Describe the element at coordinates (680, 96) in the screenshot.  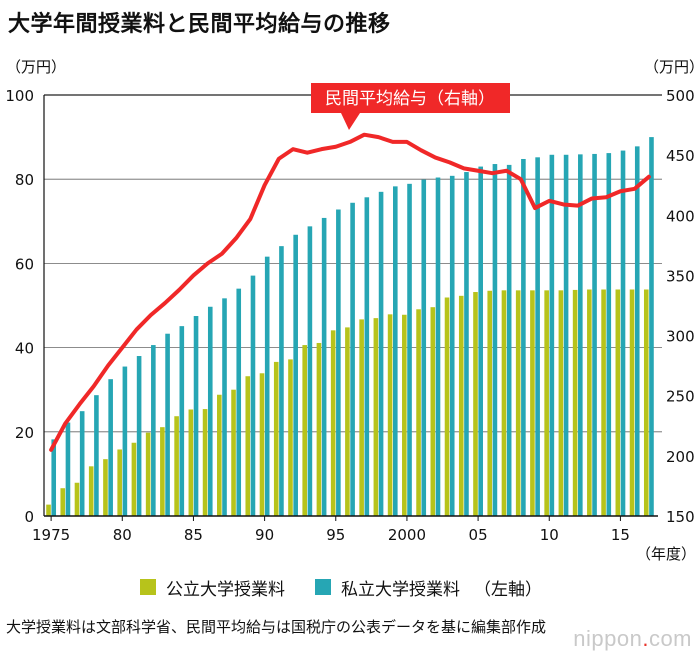
I see `right-tick-label: 500` at that location.